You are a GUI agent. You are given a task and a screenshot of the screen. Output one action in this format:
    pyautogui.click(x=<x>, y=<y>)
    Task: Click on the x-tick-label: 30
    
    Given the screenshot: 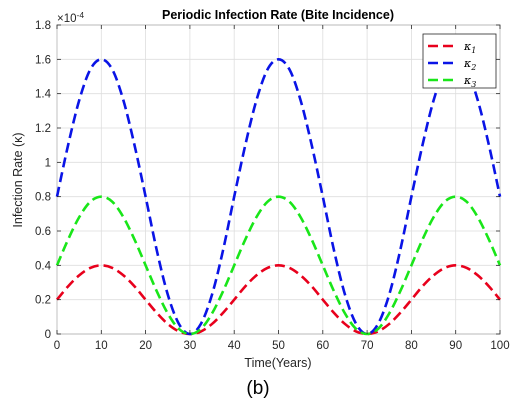 What is the action you would take?
    pyautogui.click(x=190, y=346)
    